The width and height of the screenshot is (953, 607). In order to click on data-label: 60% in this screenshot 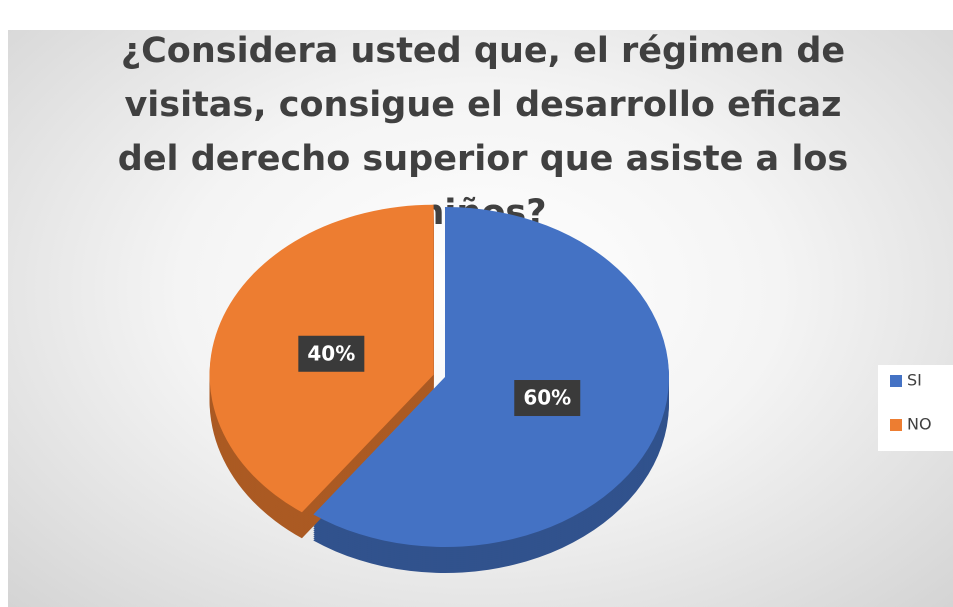, I will do `click(547, 398)`.